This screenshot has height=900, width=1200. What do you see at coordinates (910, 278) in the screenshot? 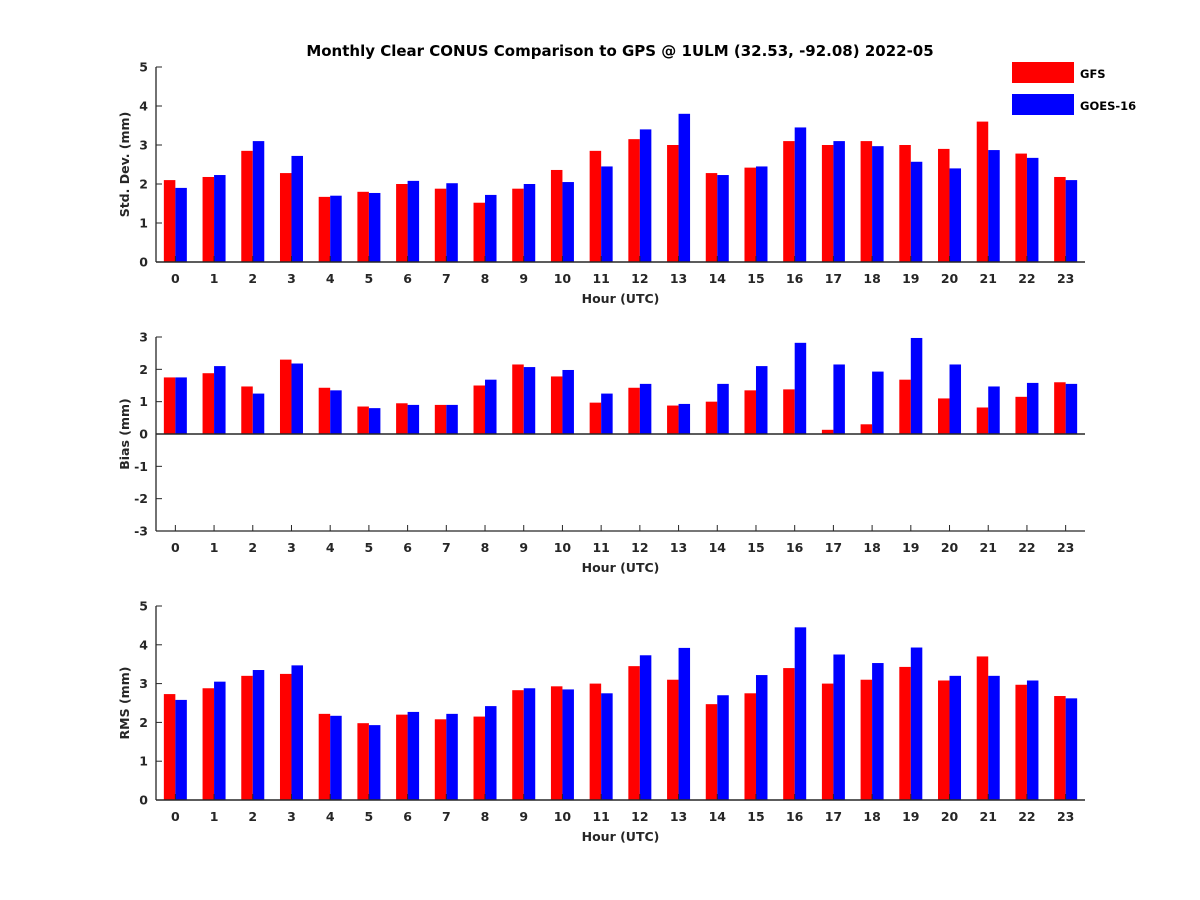
I see `x-tick-label: 19` at bounding box center [910, 278].